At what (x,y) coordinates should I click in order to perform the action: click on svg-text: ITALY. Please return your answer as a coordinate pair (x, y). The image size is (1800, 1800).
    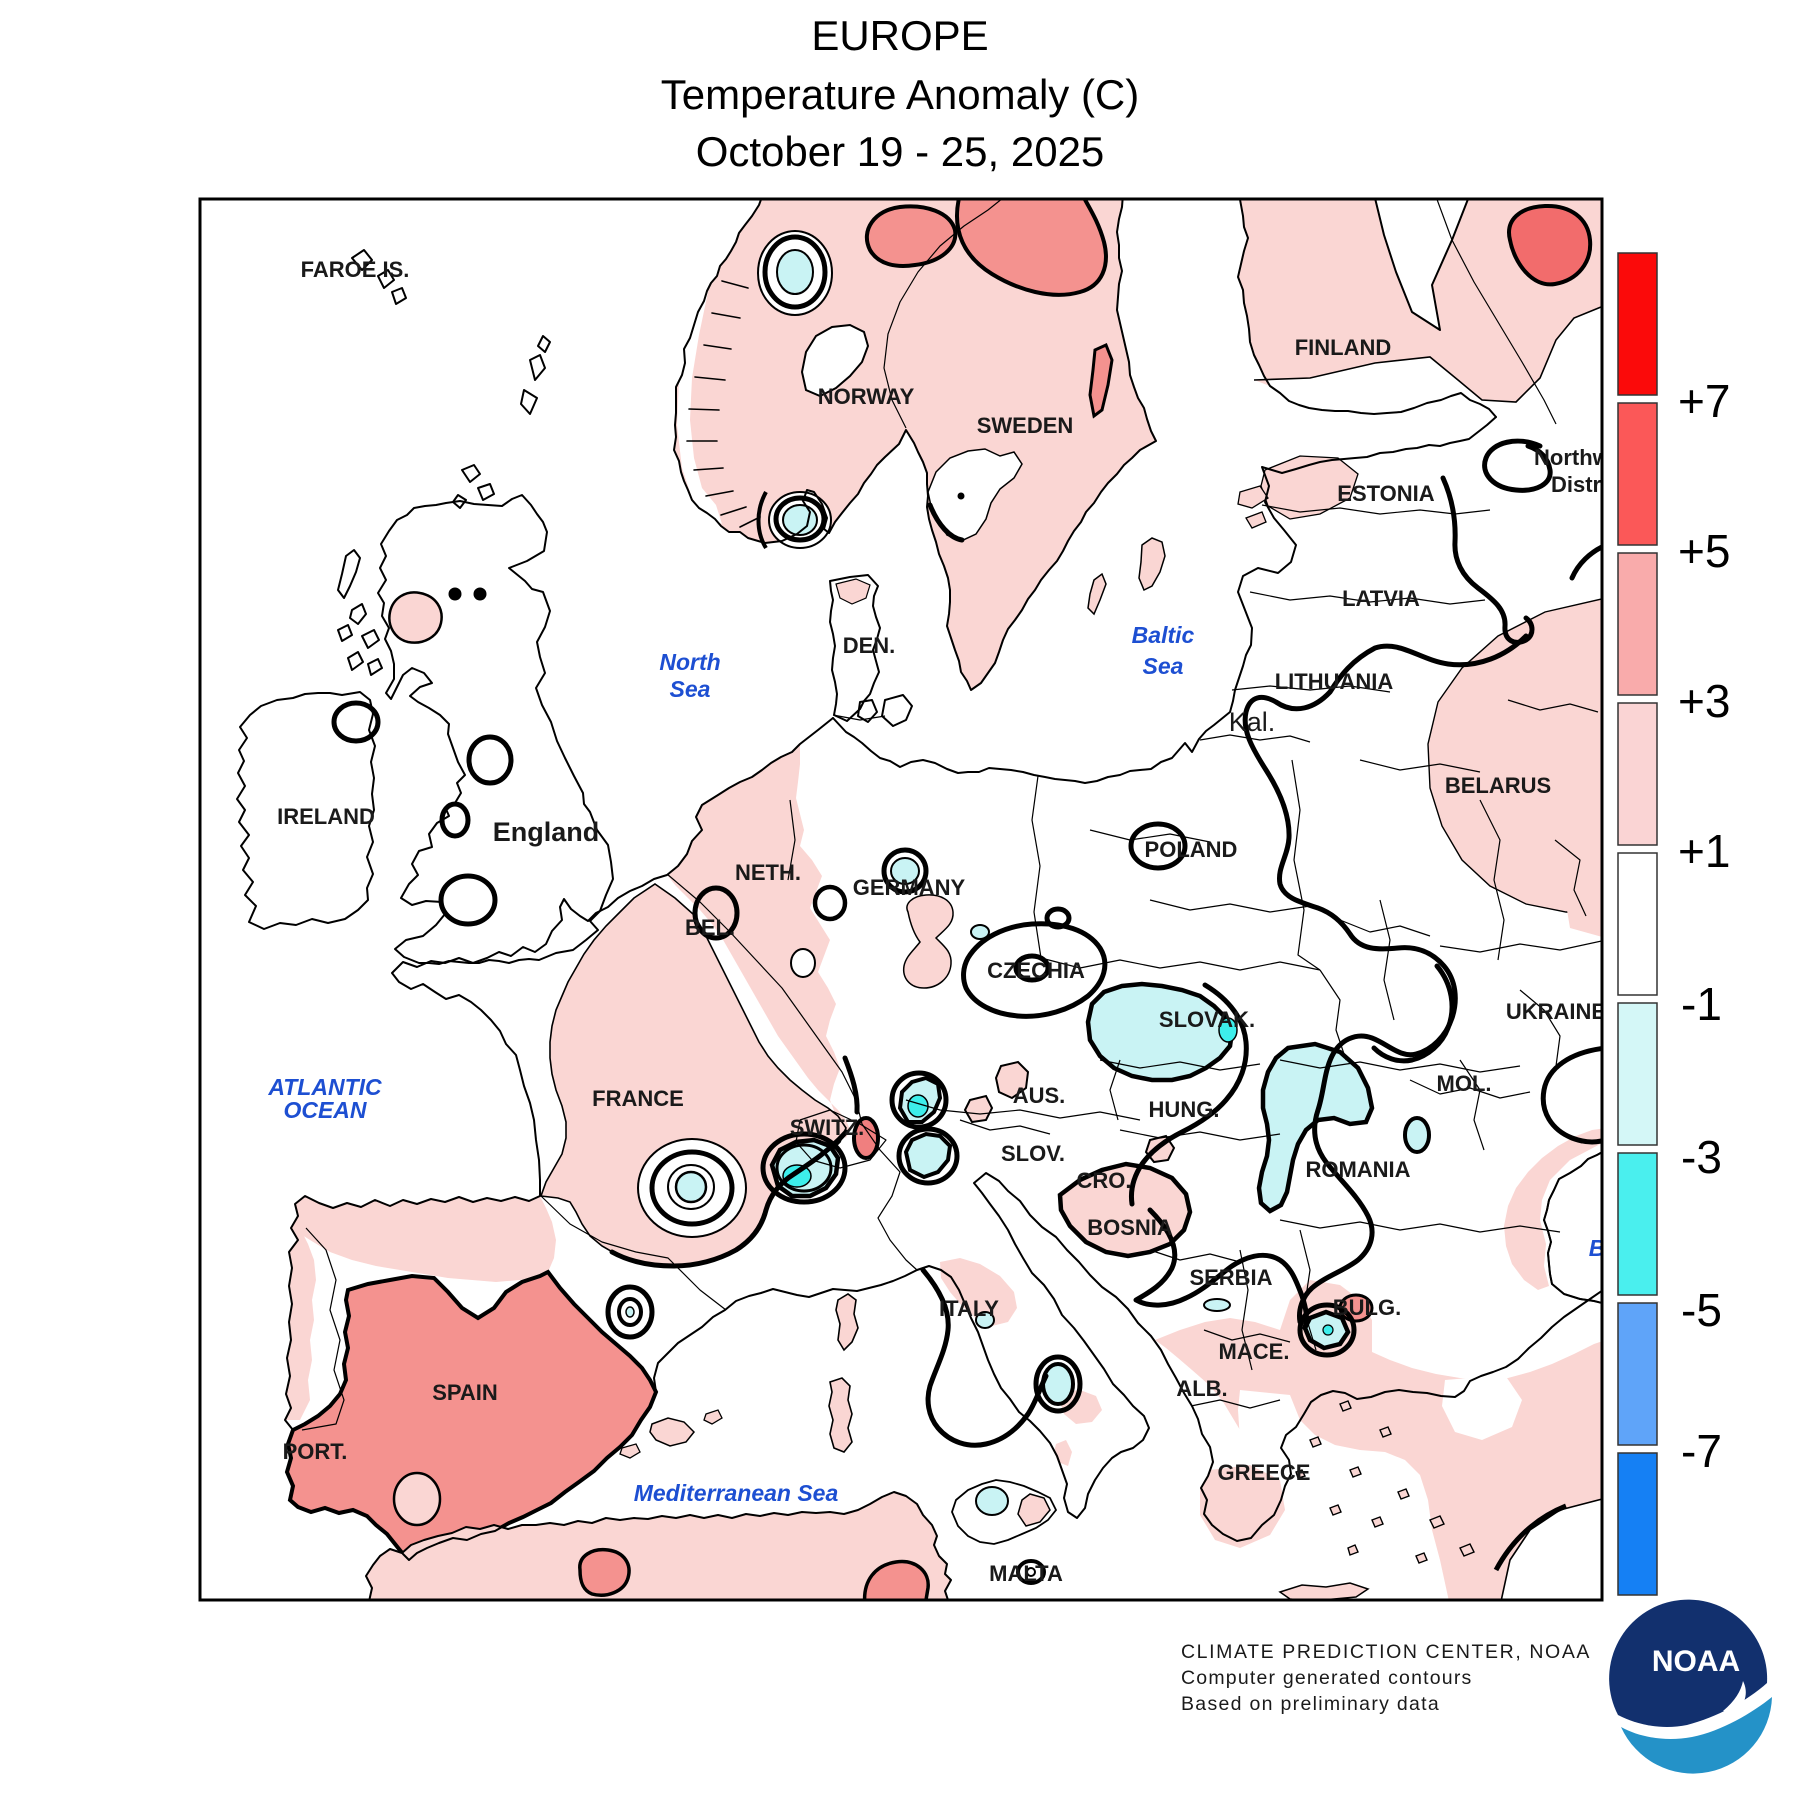
    Looking at the image, I should click on (969, 1308).